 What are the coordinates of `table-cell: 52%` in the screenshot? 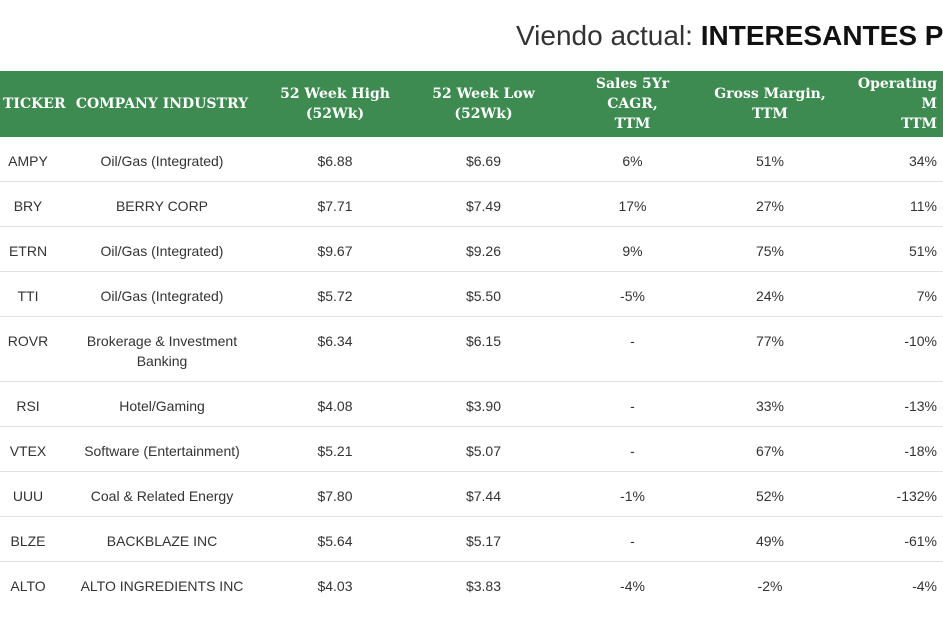 It's located at (770, 494).